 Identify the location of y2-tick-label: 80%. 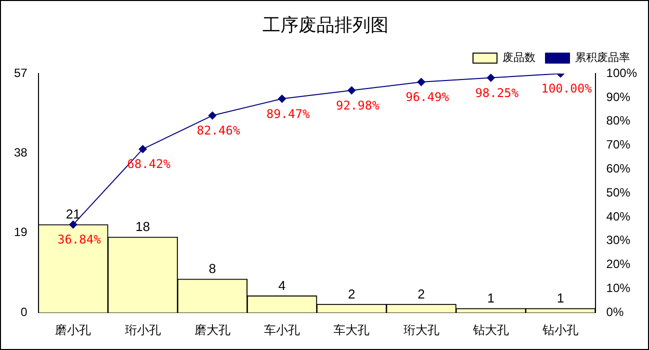
(618, 121).